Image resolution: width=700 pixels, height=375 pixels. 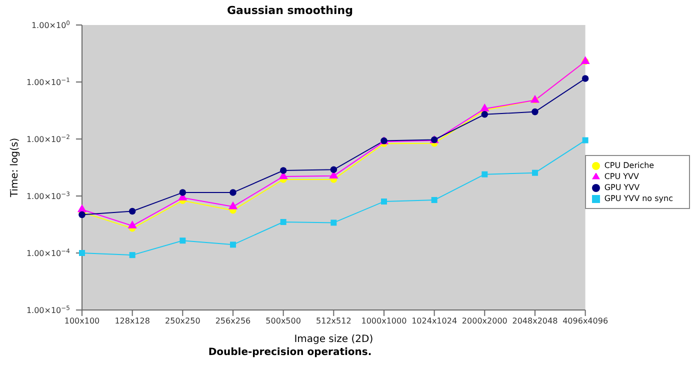 What do you see at coordinates (621, 176) in the screenshot?
I see `legend-label: CPU YVV` at bounding box center [621, 176].